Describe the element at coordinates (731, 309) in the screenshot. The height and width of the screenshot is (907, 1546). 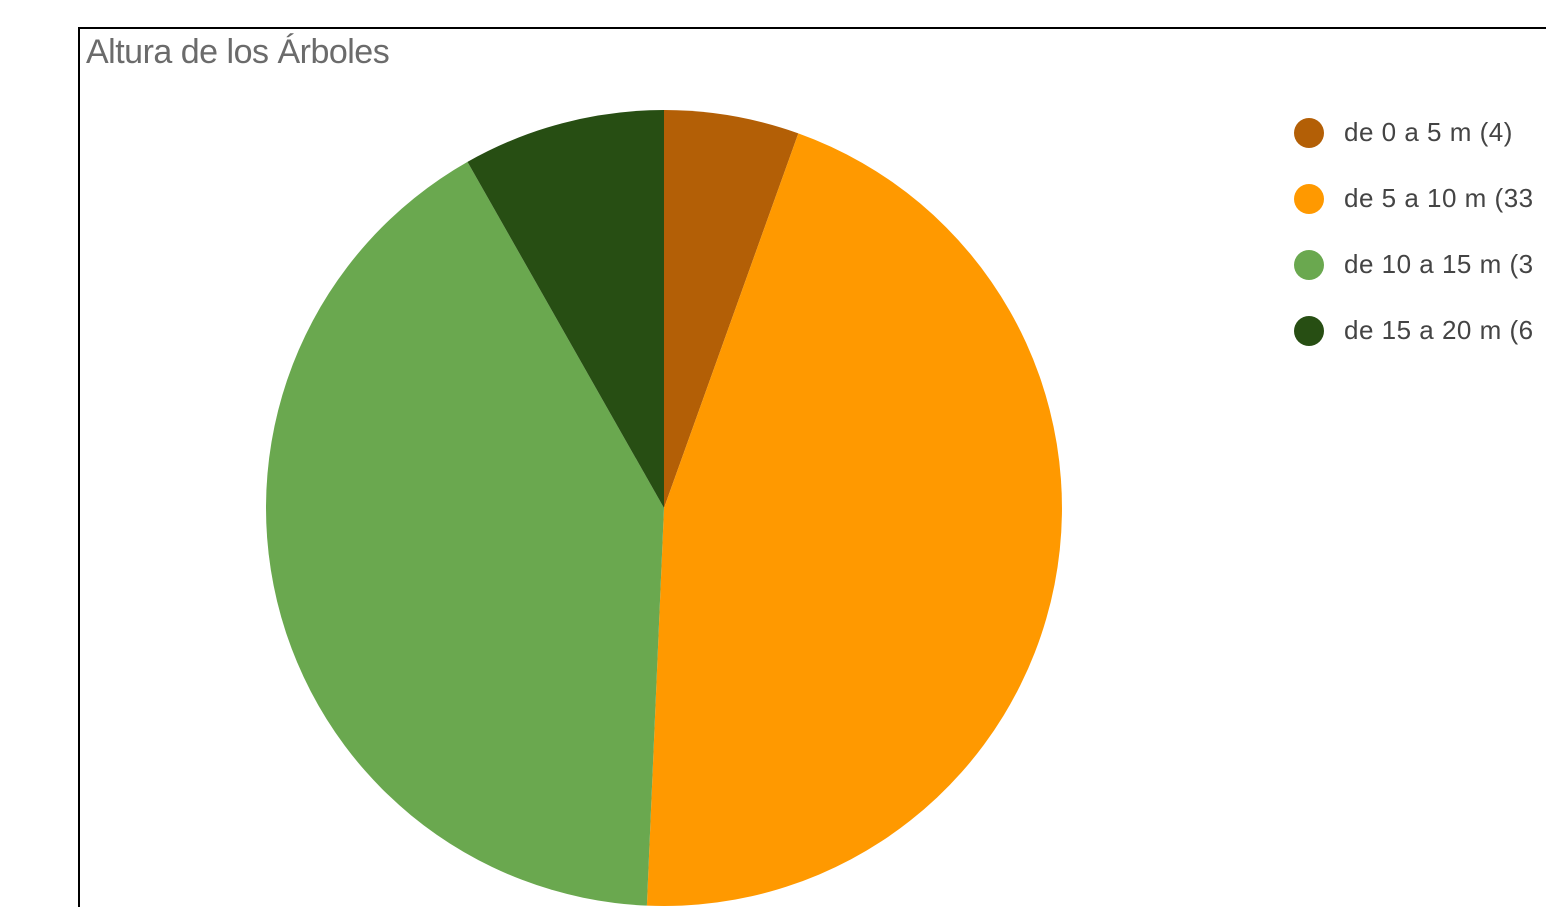
I see `pie-slice-de-0-a-5-m` at that location.